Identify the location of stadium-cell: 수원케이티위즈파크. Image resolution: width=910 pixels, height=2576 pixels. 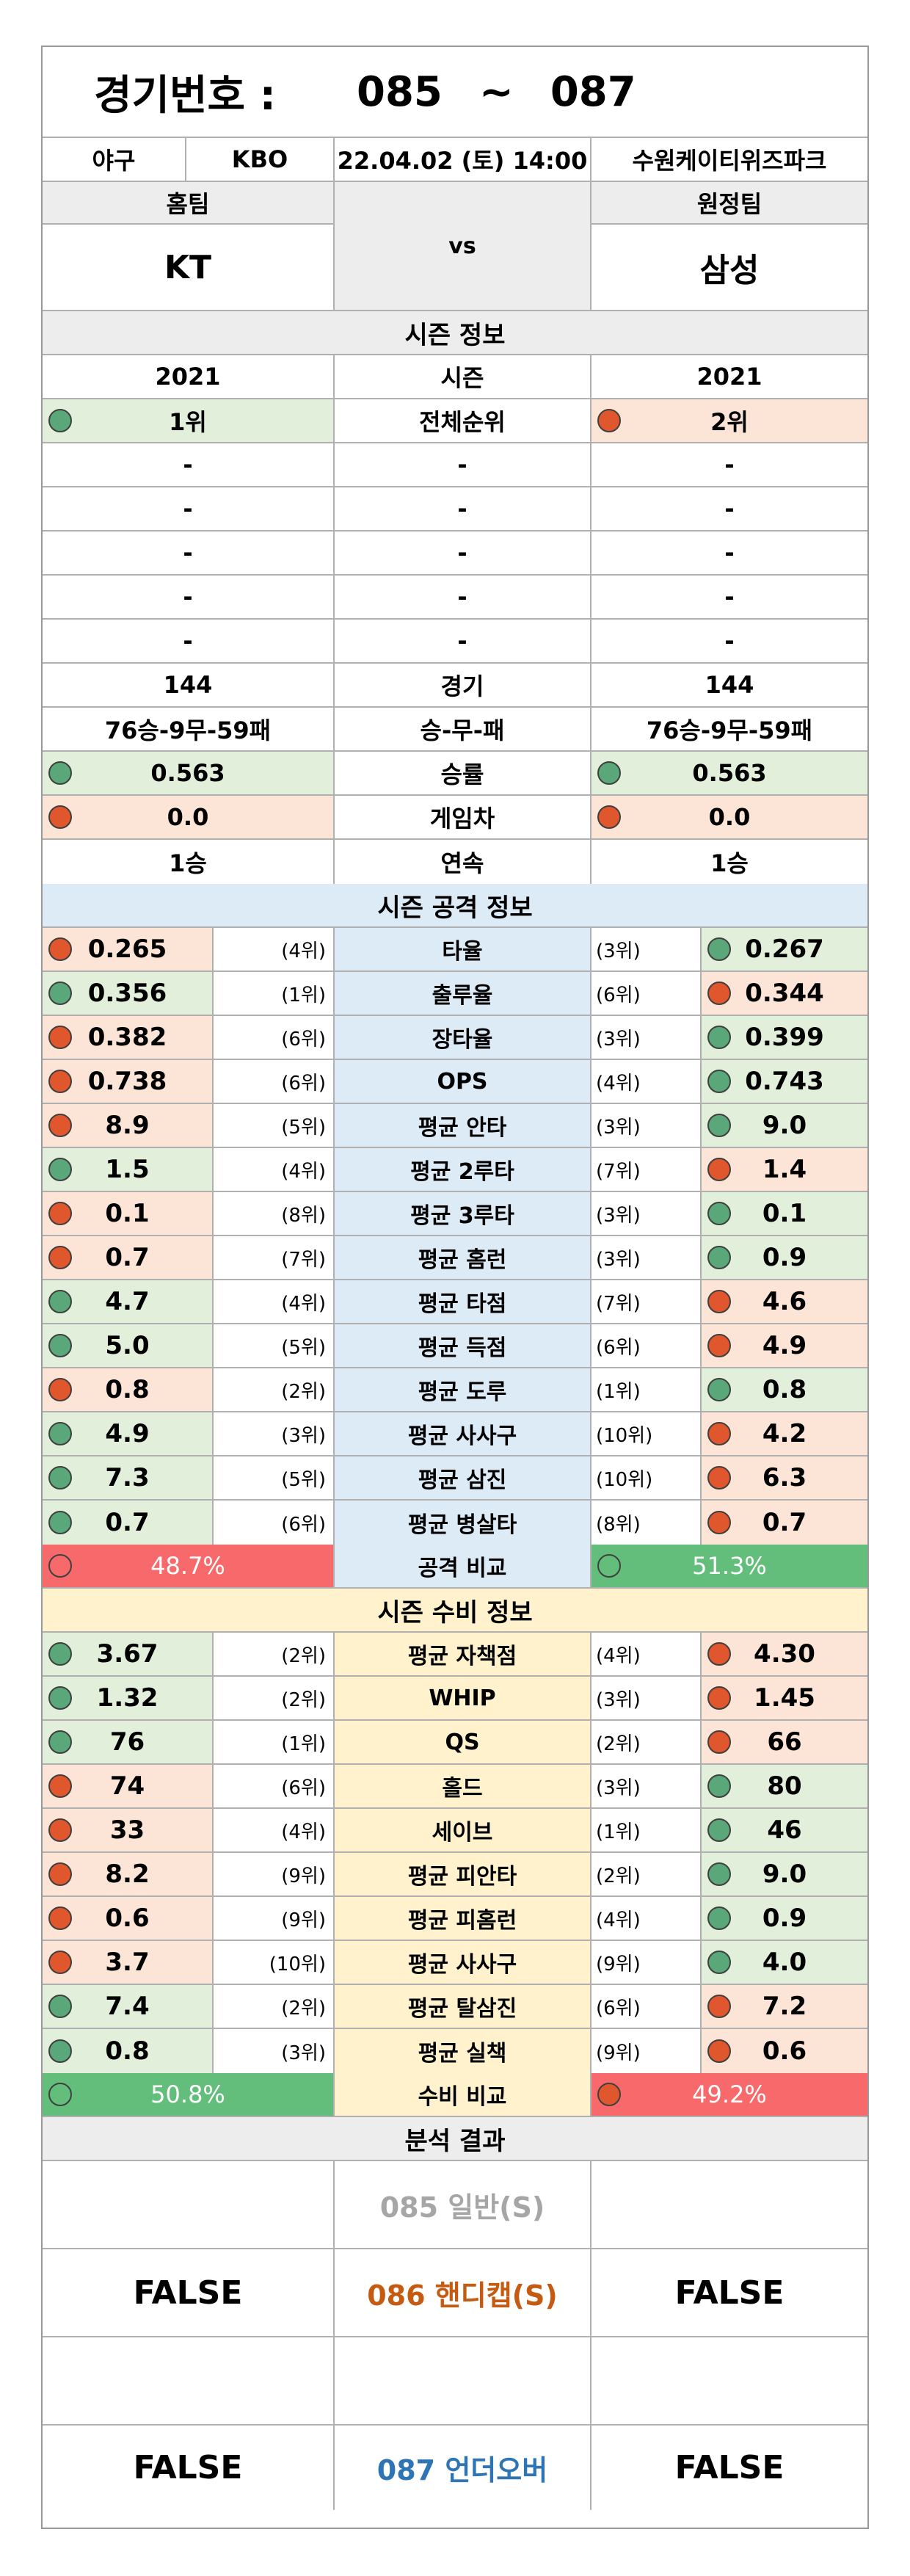
(729, 161).